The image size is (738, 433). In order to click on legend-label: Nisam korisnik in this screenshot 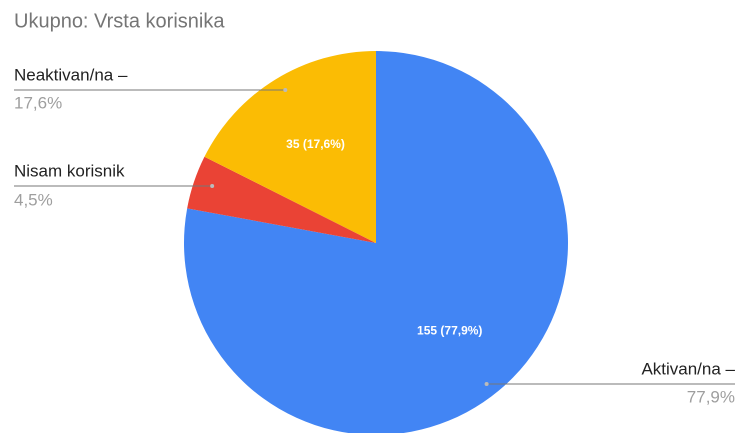, I will do `click(69, 170)`.